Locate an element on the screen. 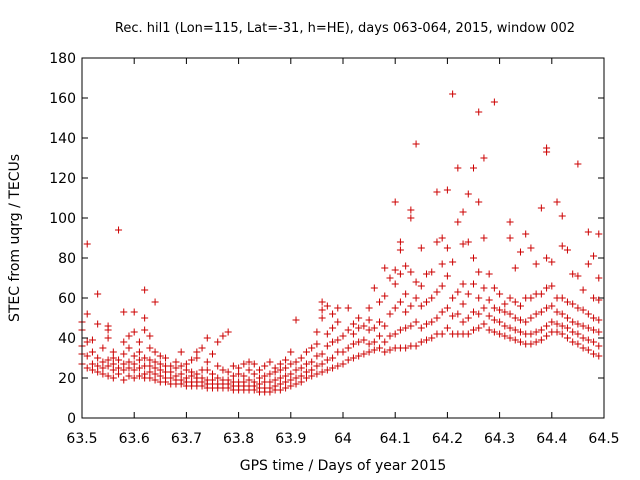 The height and width of the screenshot is (480, 640). y-tick-label: 180 is located at coordinates (62, 59).